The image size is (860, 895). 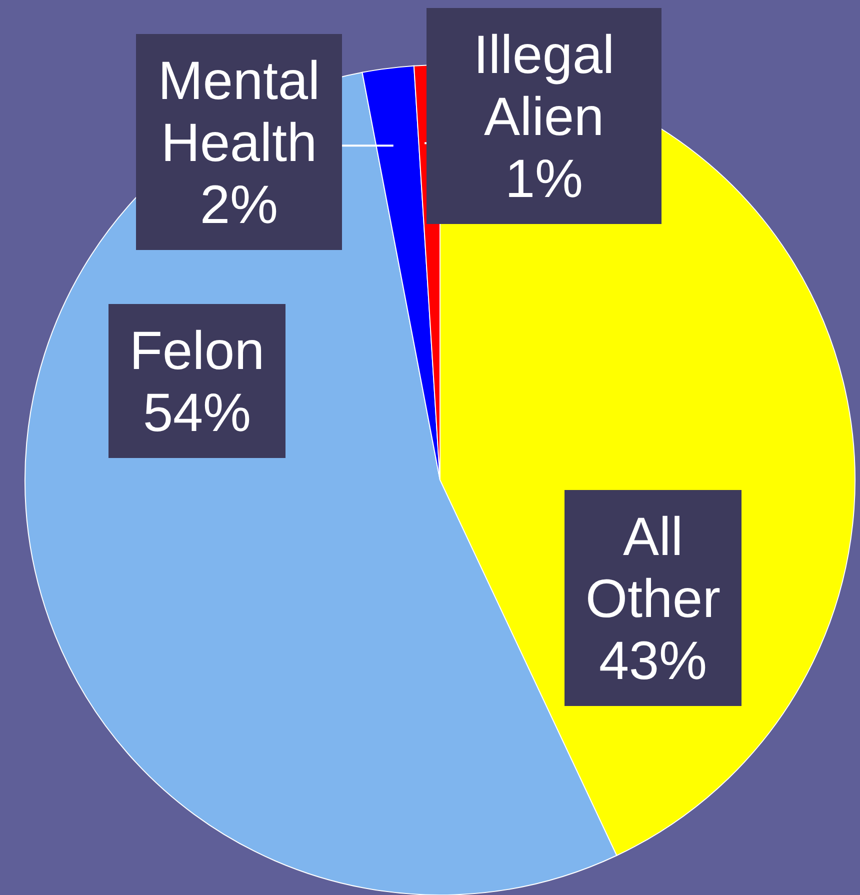 What do you see at coordinates (544, 86) in the screenshot?
I see `slice-label: Illegal Alien` at bounding box center [544, 86].